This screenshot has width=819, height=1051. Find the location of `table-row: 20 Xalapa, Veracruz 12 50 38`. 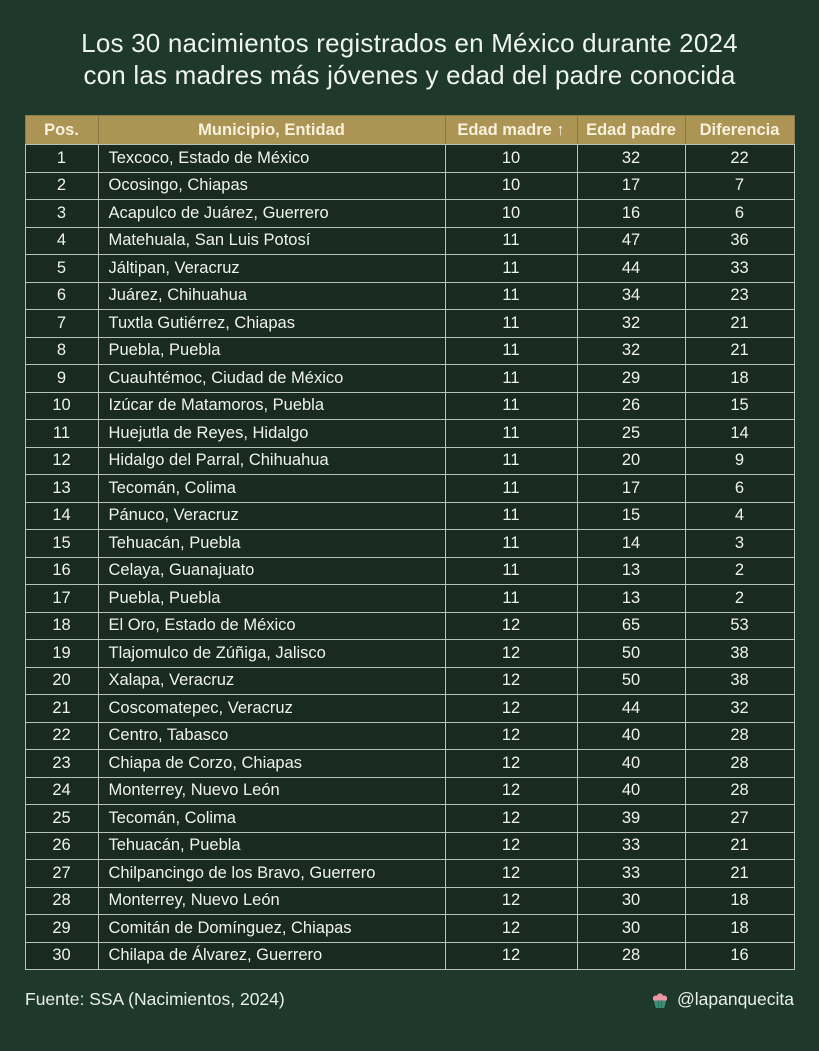

table-row: 20 Xalapa, Veracruz 12 50 38 is located at coordinates (409, 680).